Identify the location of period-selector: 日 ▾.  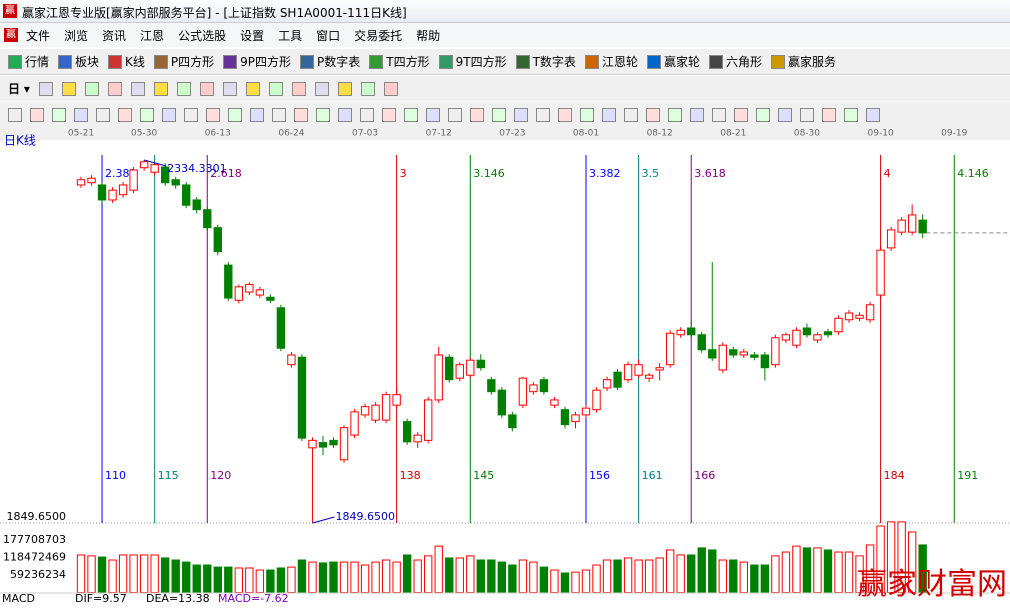
(19, 89).